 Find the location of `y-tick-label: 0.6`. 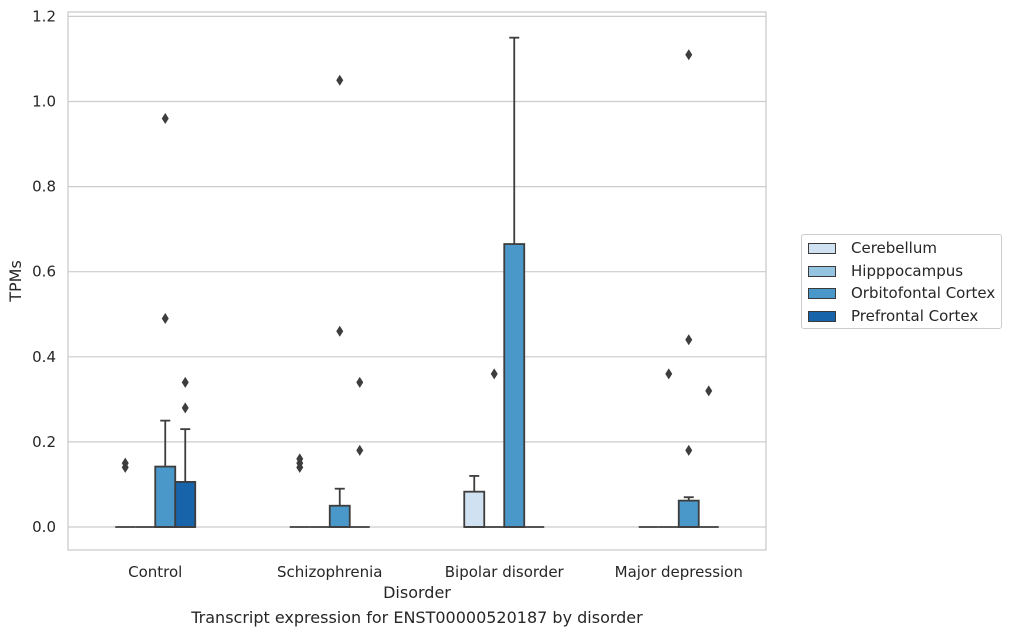

y-tick-label: 0.6 is located at coordinates (44, 272).